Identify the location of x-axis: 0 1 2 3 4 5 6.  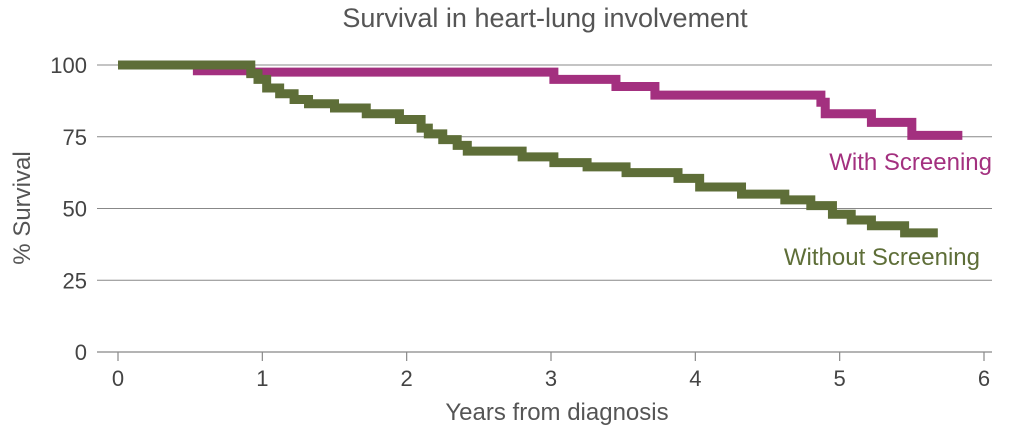
(551, 371).